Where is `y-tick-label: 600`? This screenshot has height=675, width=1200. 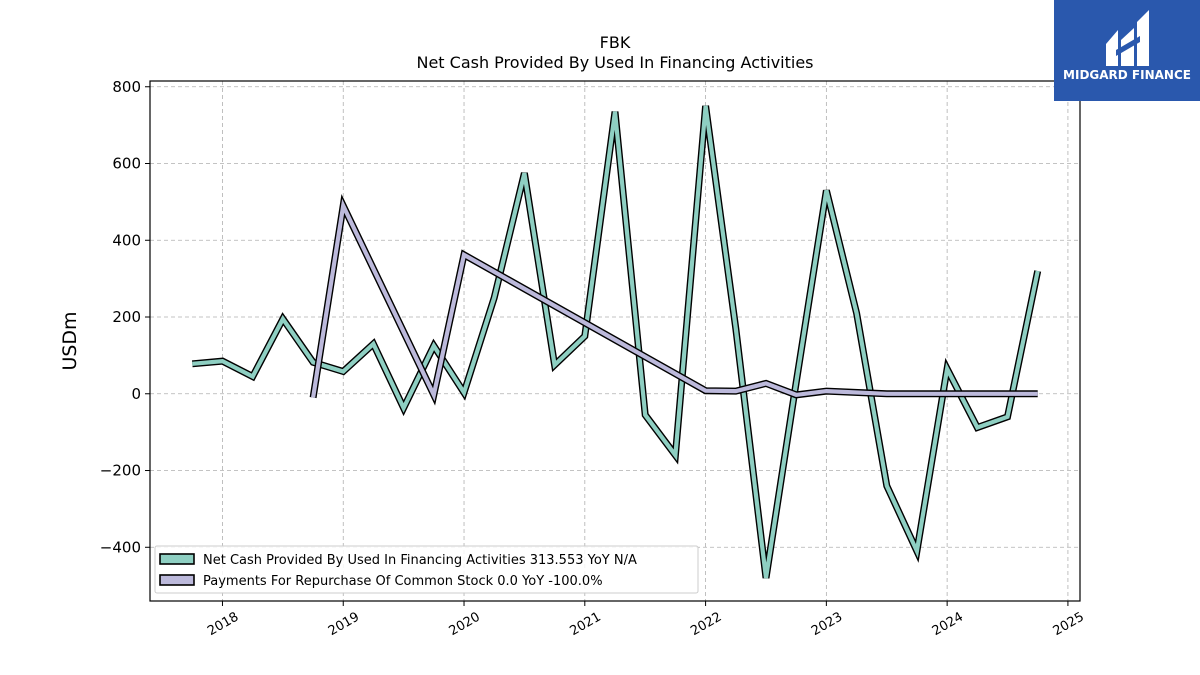
y-tick-label: 600 is located at coordinates (126, 164).